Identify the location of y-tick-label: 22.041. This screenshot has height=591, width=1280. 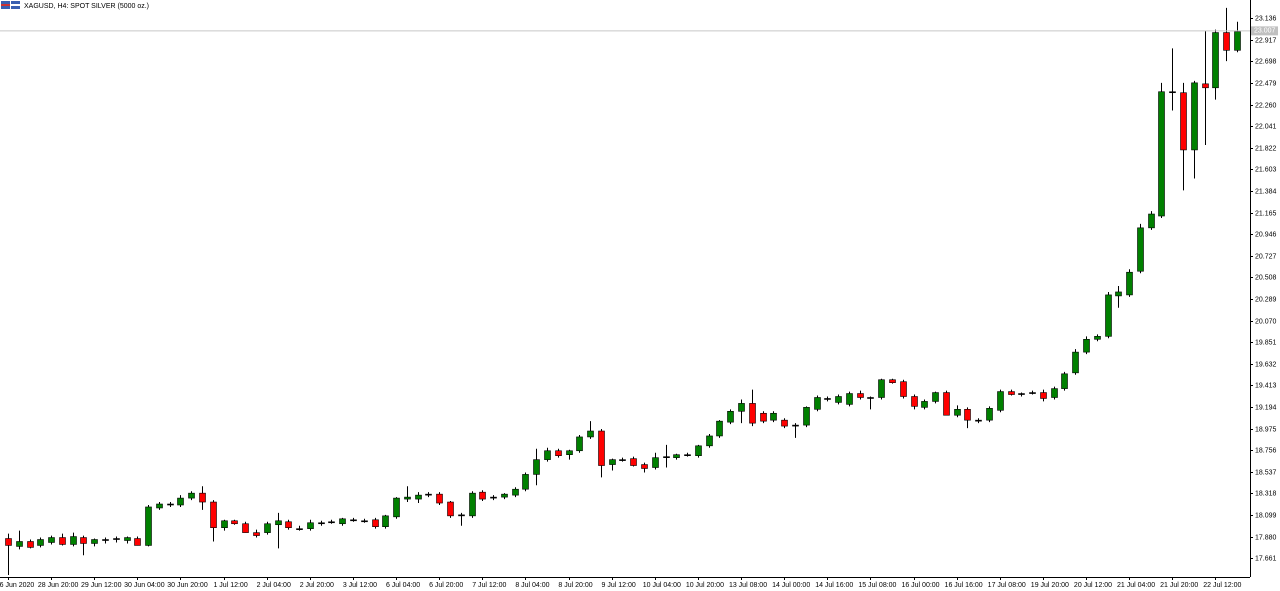
(1266, 126).